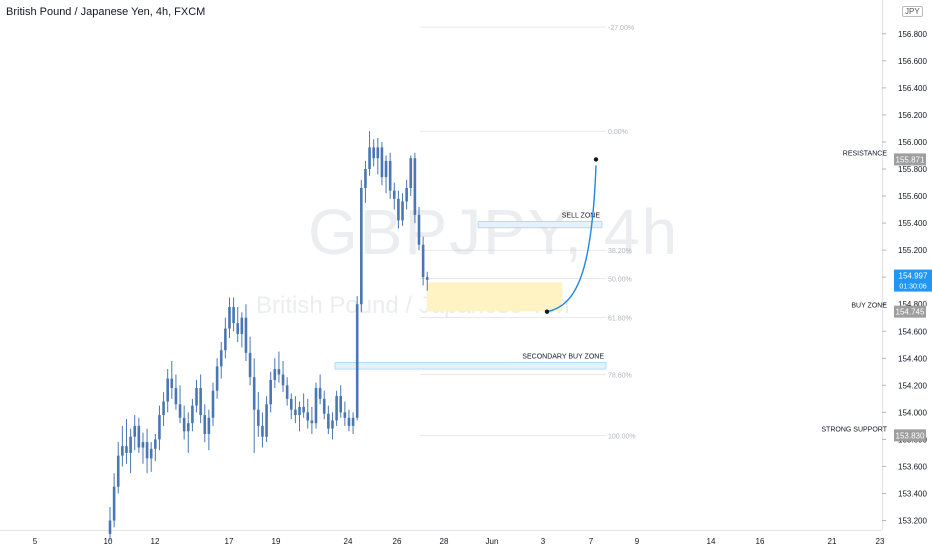 The image size is (932, 550). I want to click on projection-start-dot, so click(547, 311).